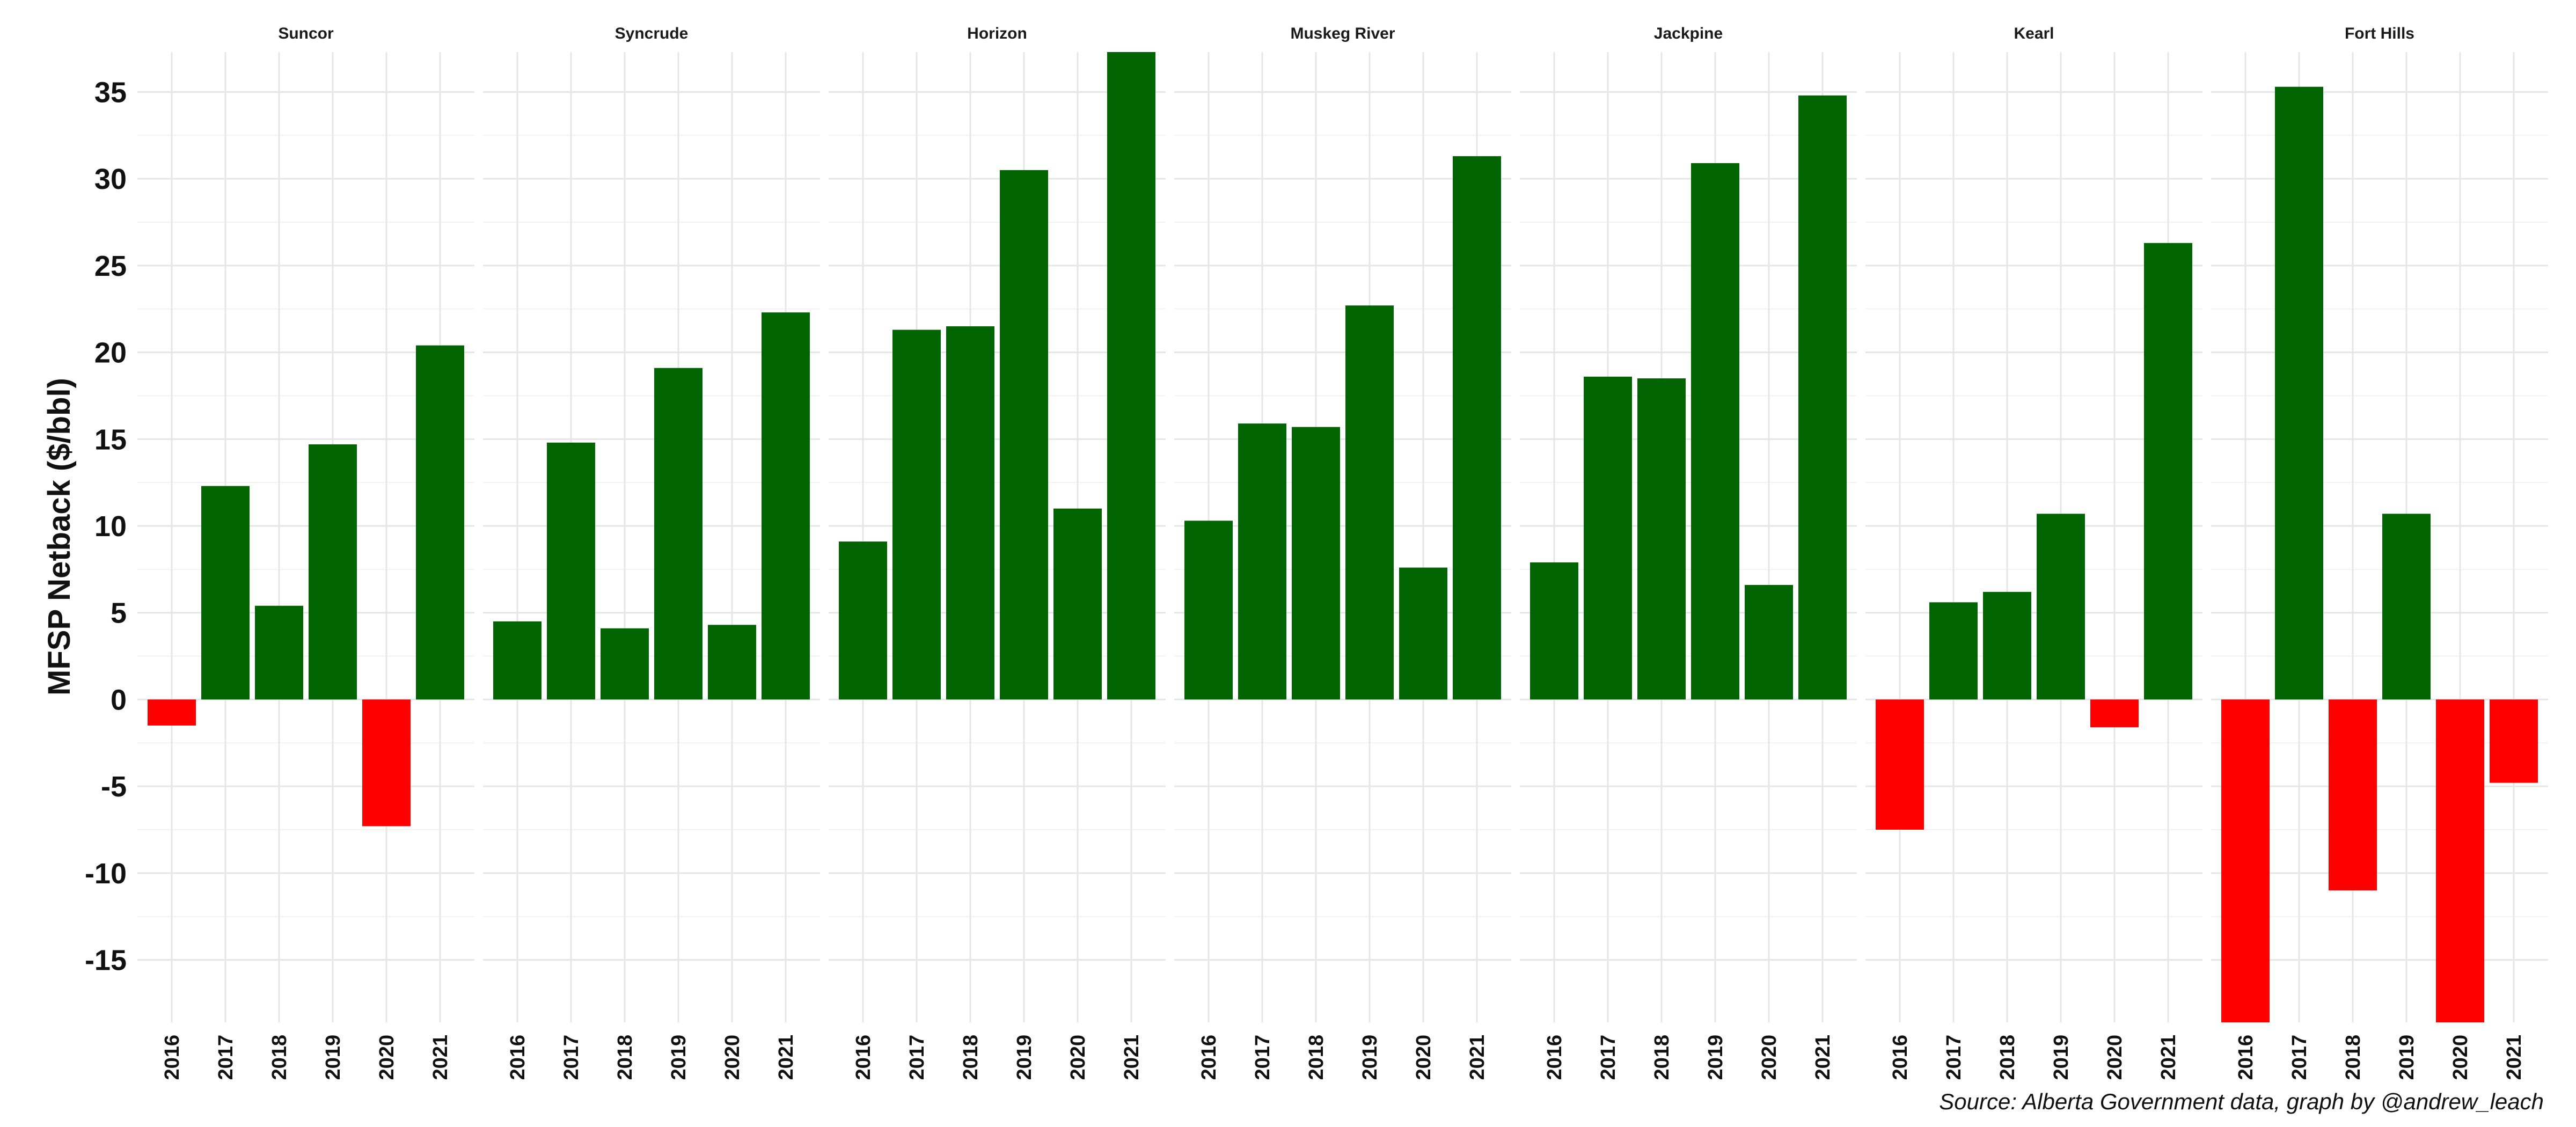 The image size is (2576, 1127). What do you see at coordinates (110, 266) in the screenshot?
I see `y-tick-label: 25` at bounding box center [110, 266].